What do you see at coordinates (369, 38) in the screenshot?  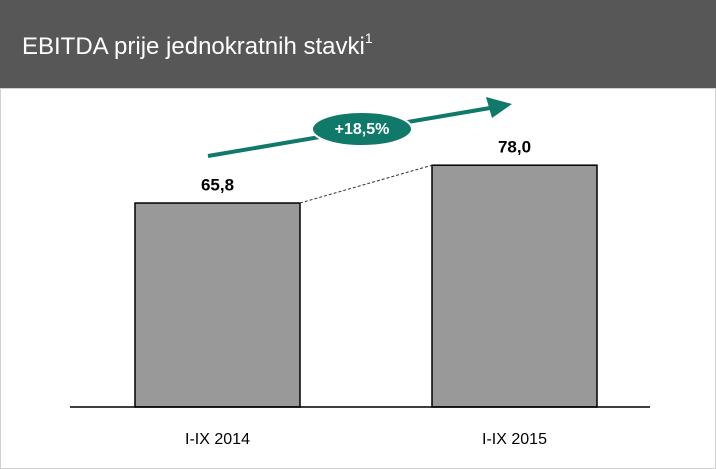 I see `title-note: 1` at bounding box center [369, 38].